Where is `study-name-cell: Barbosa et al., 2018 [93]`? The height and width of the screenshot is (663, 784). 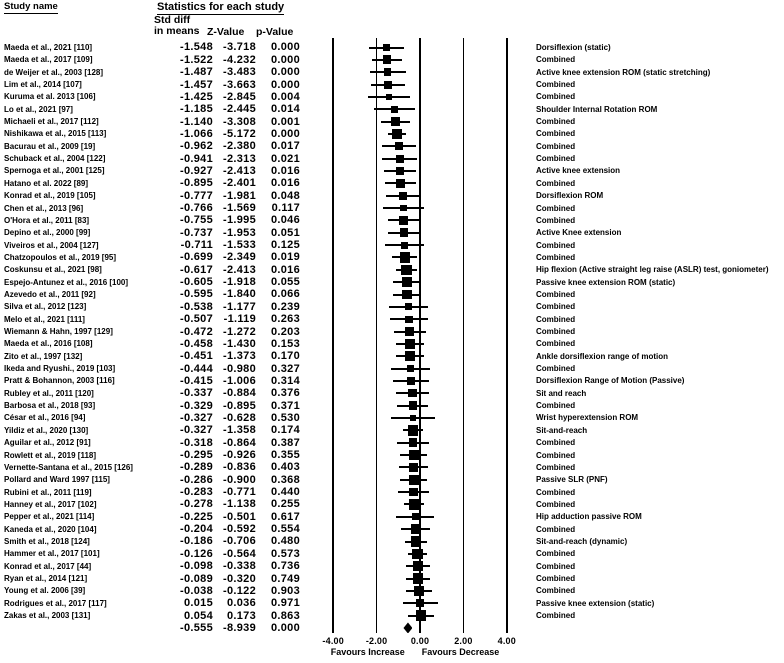 study-name-cell: Barbosa et al., 2018 [93] is located at coordinates (50, 406).